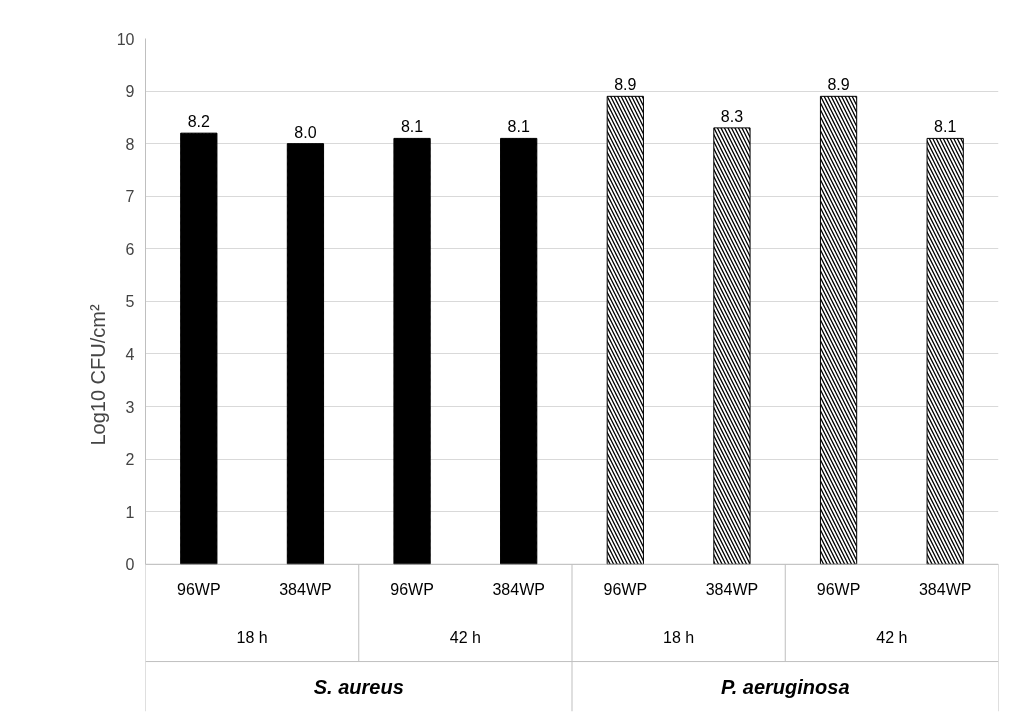  What do you see at coordinates (130, 512) in the screenshot?
I see `y-tick-label: 1` at bounding box center [130, 512].